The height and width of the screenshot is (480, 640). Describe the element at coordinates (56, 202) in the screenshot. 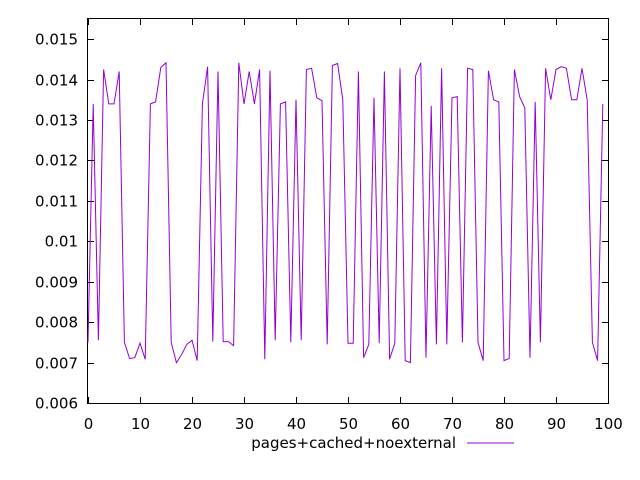

I see `y-tick-label: 0.011` at that location.